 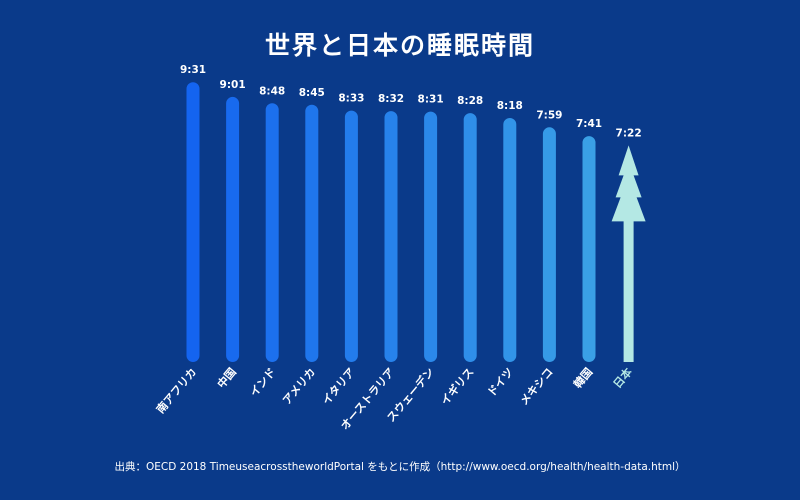 What do you see at coordinates (628, 183) in the screenshot?
I see `arrow-head` at bounding box center [628, 183].